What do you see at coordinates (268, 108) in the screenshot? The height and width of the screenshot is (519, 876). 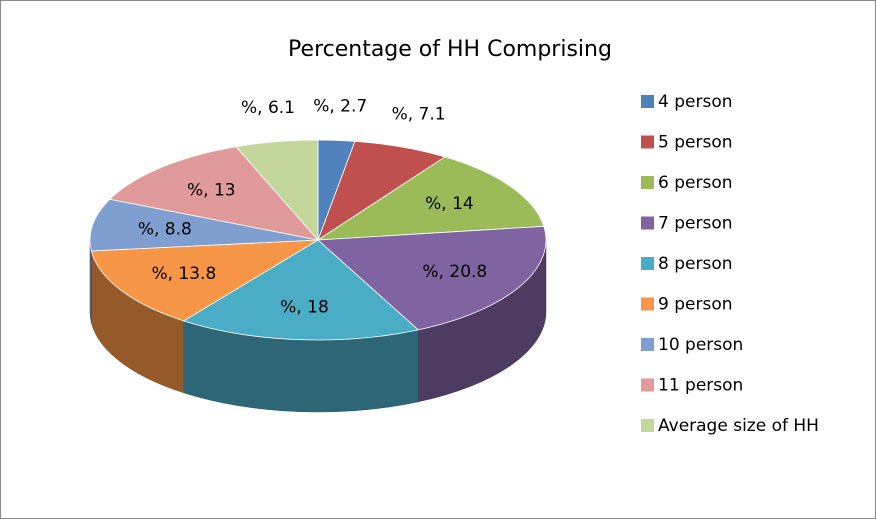 I see `data-label: %, 6.1` at bounding box center [268, 108].